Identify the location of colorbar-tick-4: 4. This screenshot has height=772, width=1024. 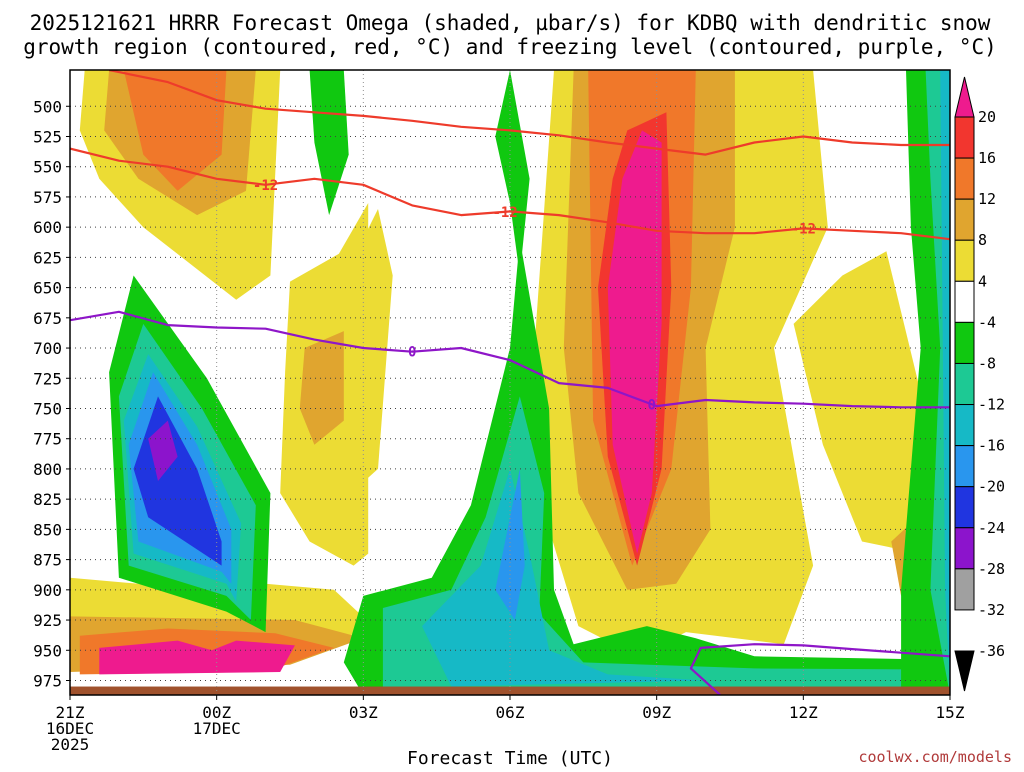
(982, 281).